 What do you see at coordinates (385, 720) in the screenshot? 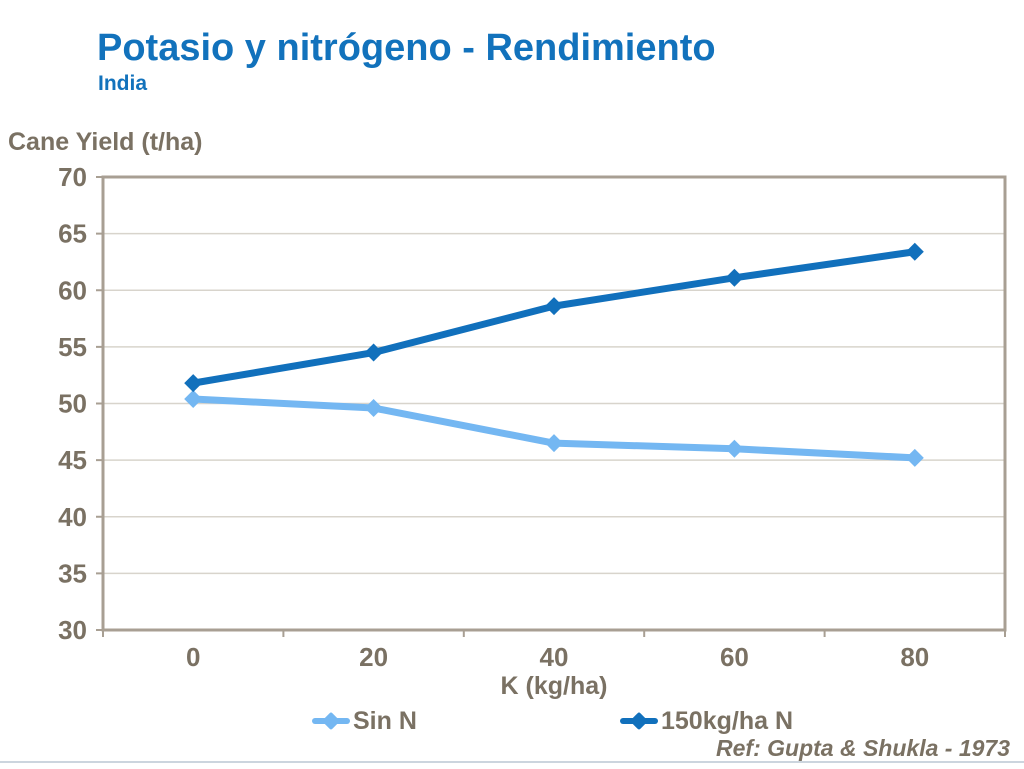
I see `legend-label-sin-n: Sin N` at bounding box center [385, 720].